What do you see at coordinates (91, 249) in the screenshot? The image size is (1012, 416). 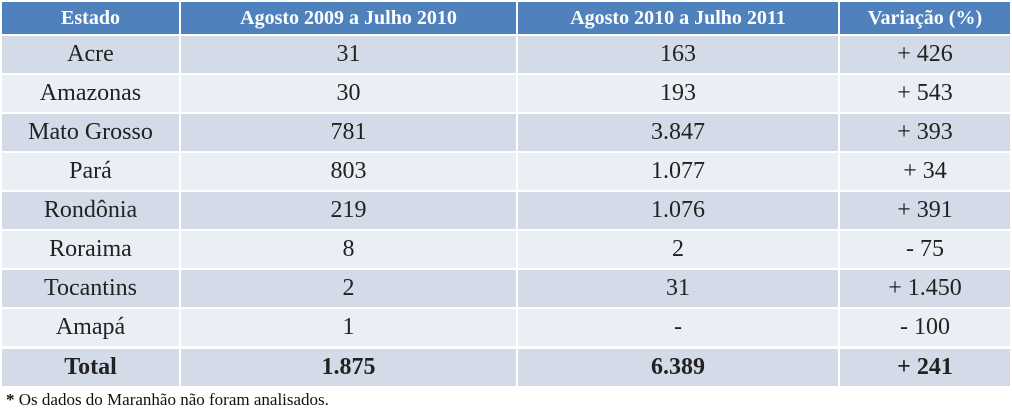 I see `cell-estado: Roraima` at bounding box center [91, 249].